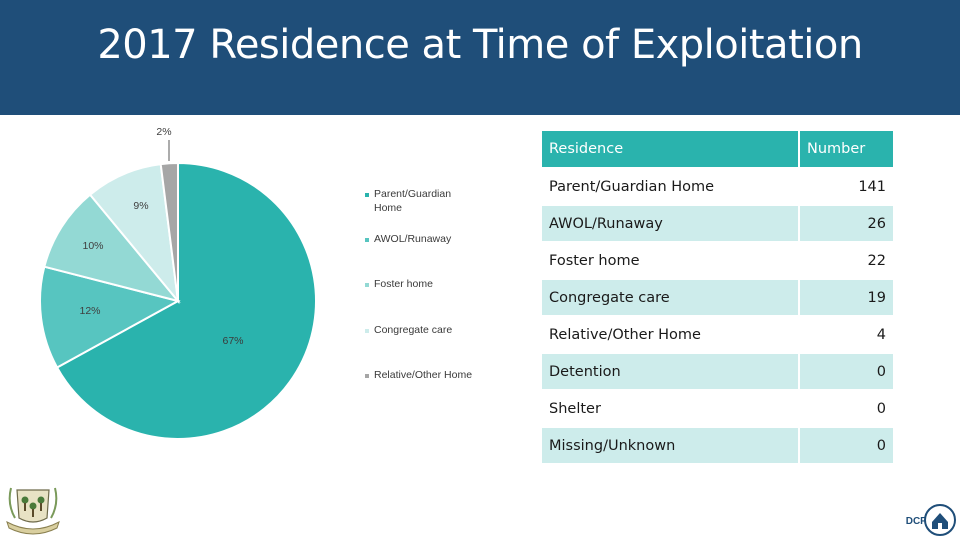 This screenshot has height=543, width=960. I want to click on legend-label: Congregate care, so click(413, 330).